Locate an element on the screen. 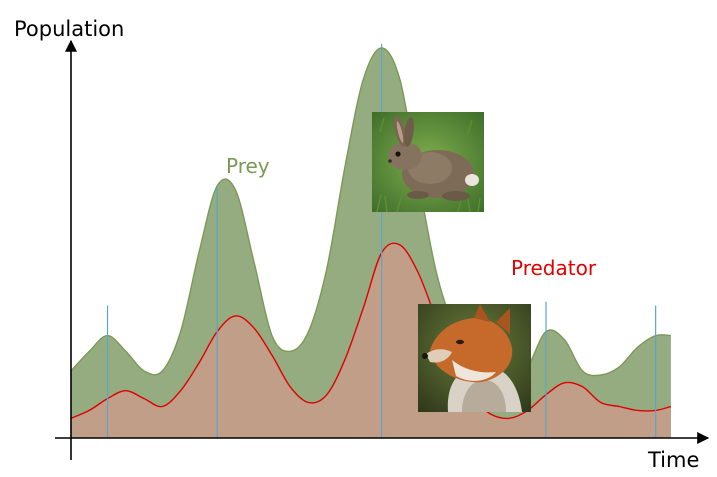  rabbit-image is located at coordinates (428, 162).